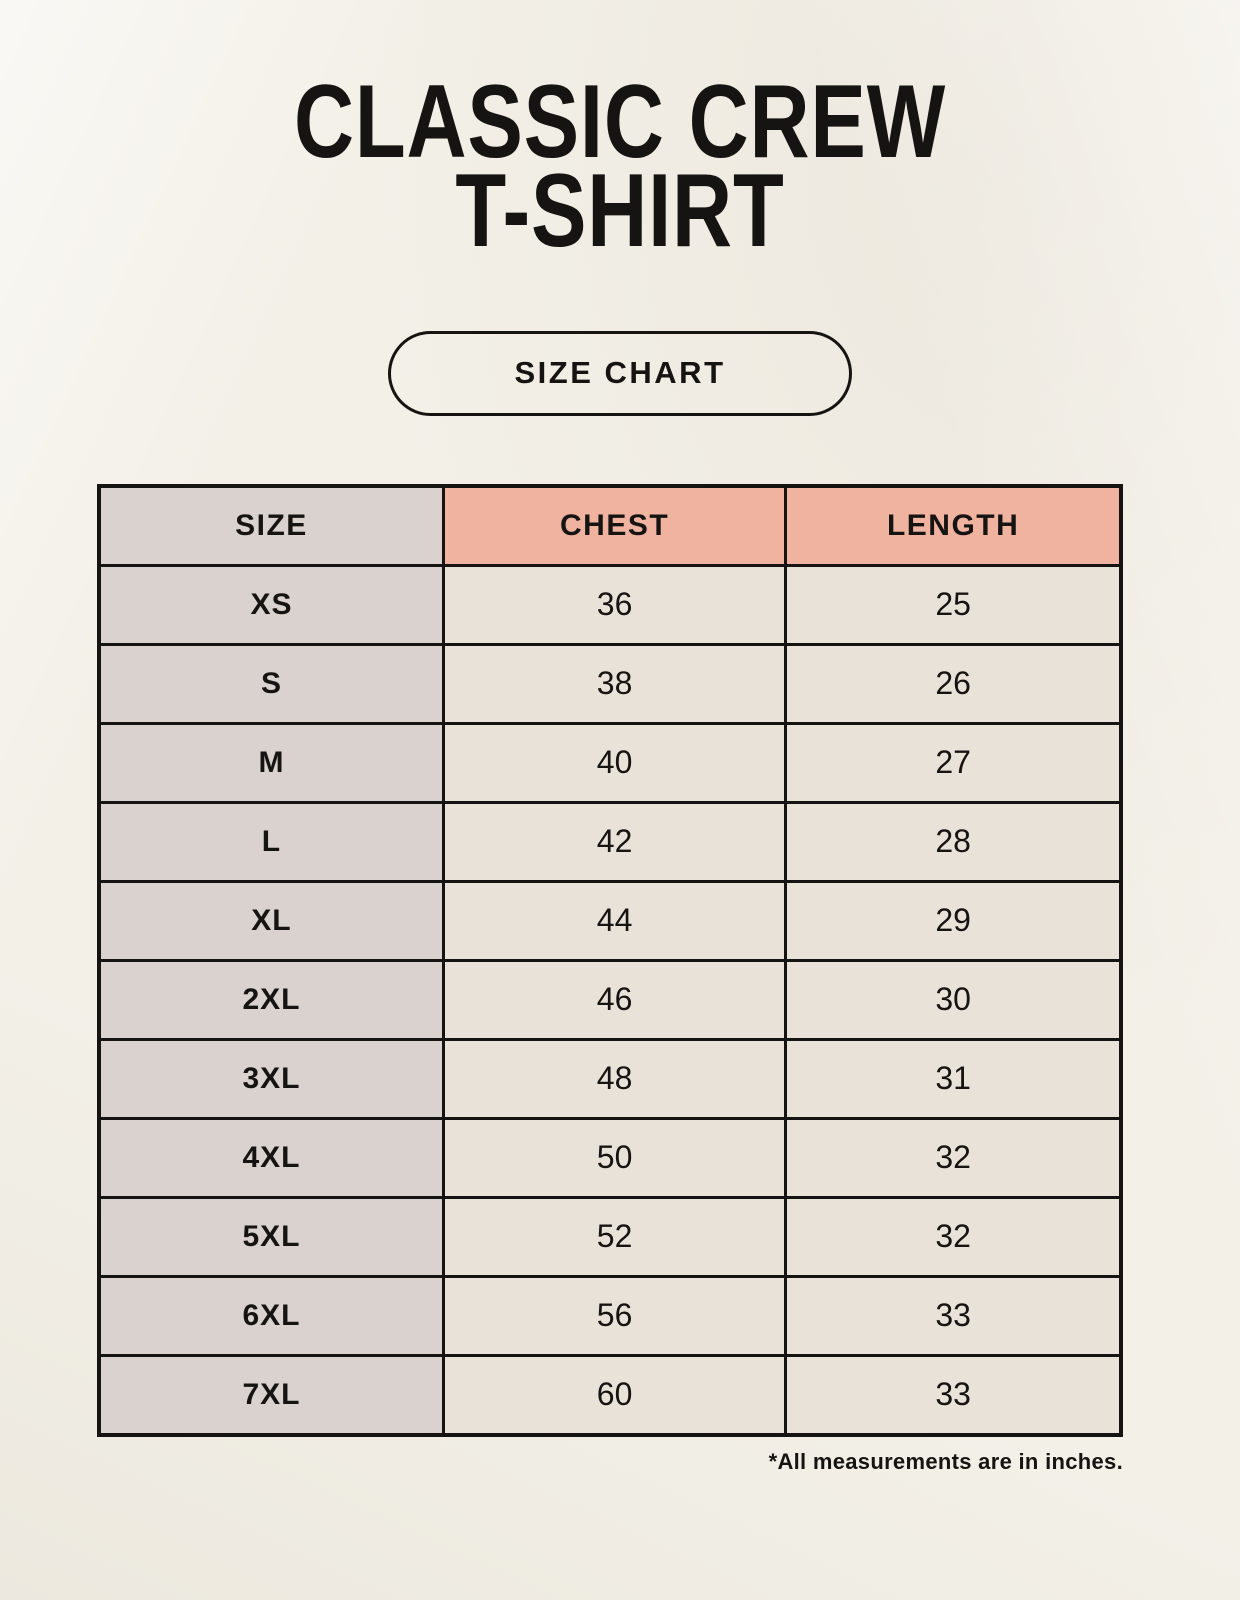 This screenshot has width=1240, height=1600. I want to click on length-cell: 27, so click(953, 762).